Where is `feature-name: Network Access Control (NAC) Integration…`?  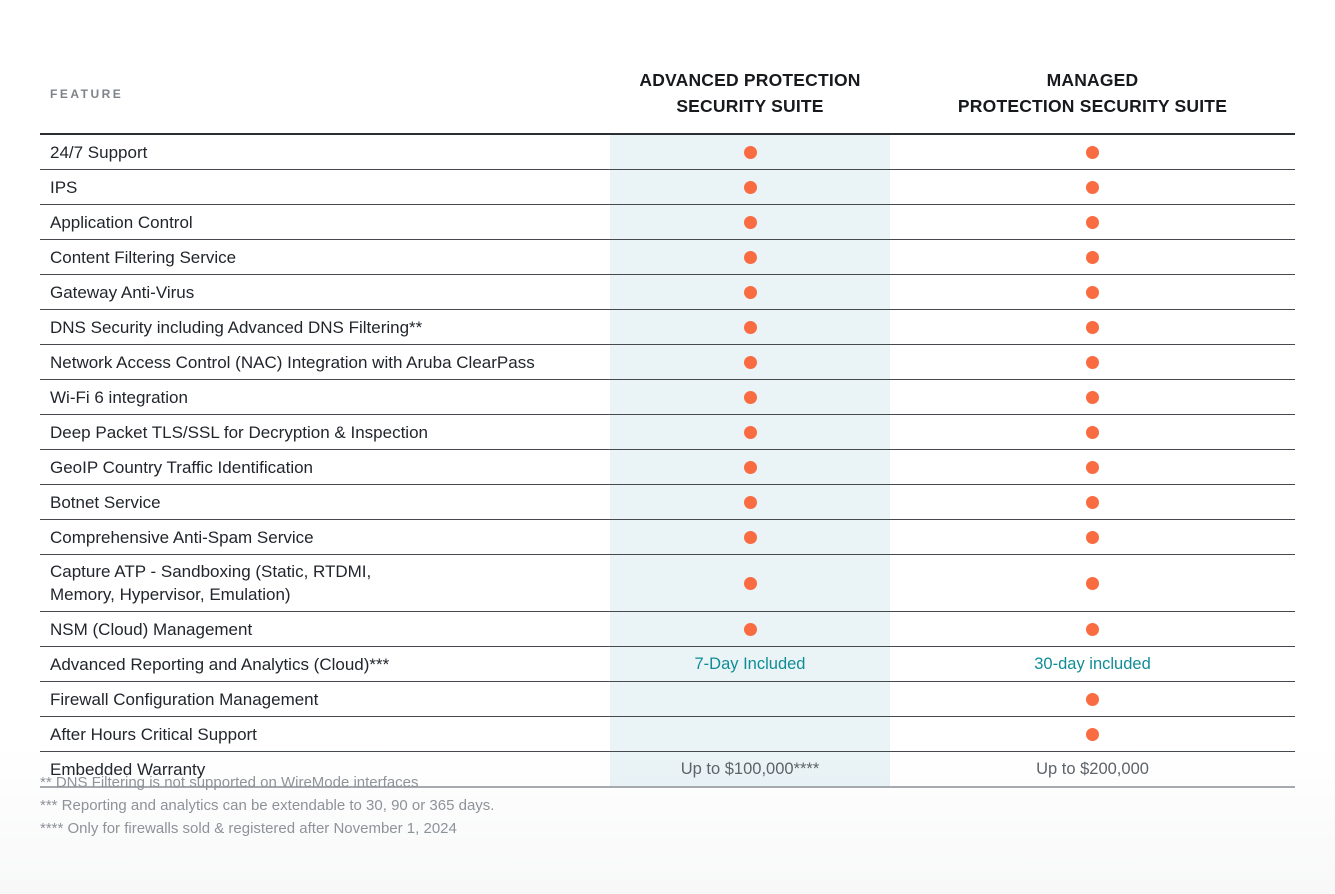 feature-name: Network Access Control (NAC) Integration… is located at coordinates (292, 362).